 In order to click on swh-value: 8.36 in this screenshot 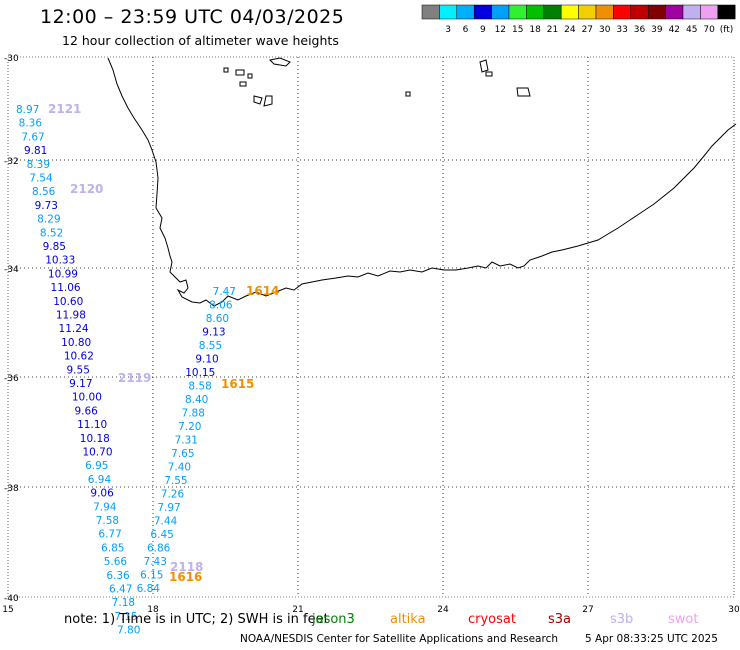, I will do `click(31, 124)`.